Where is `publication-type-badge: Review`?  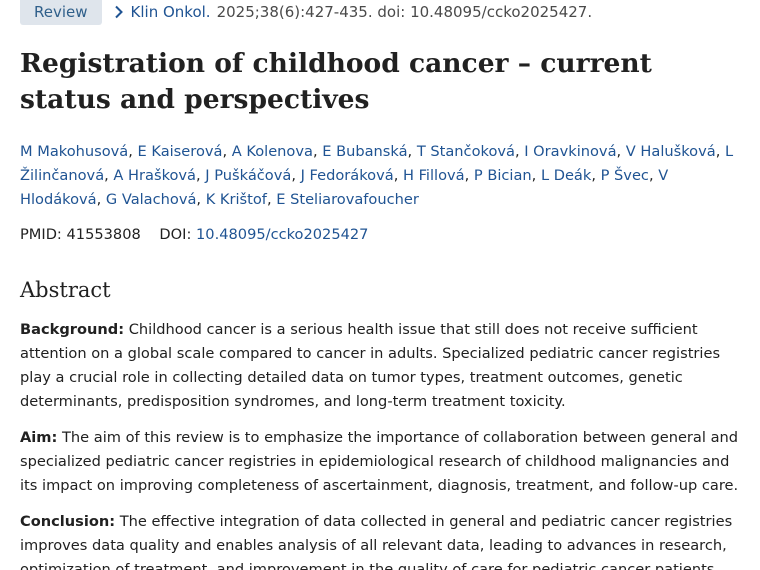
publication-type-badge: Review is located at coordinates (61, 12).